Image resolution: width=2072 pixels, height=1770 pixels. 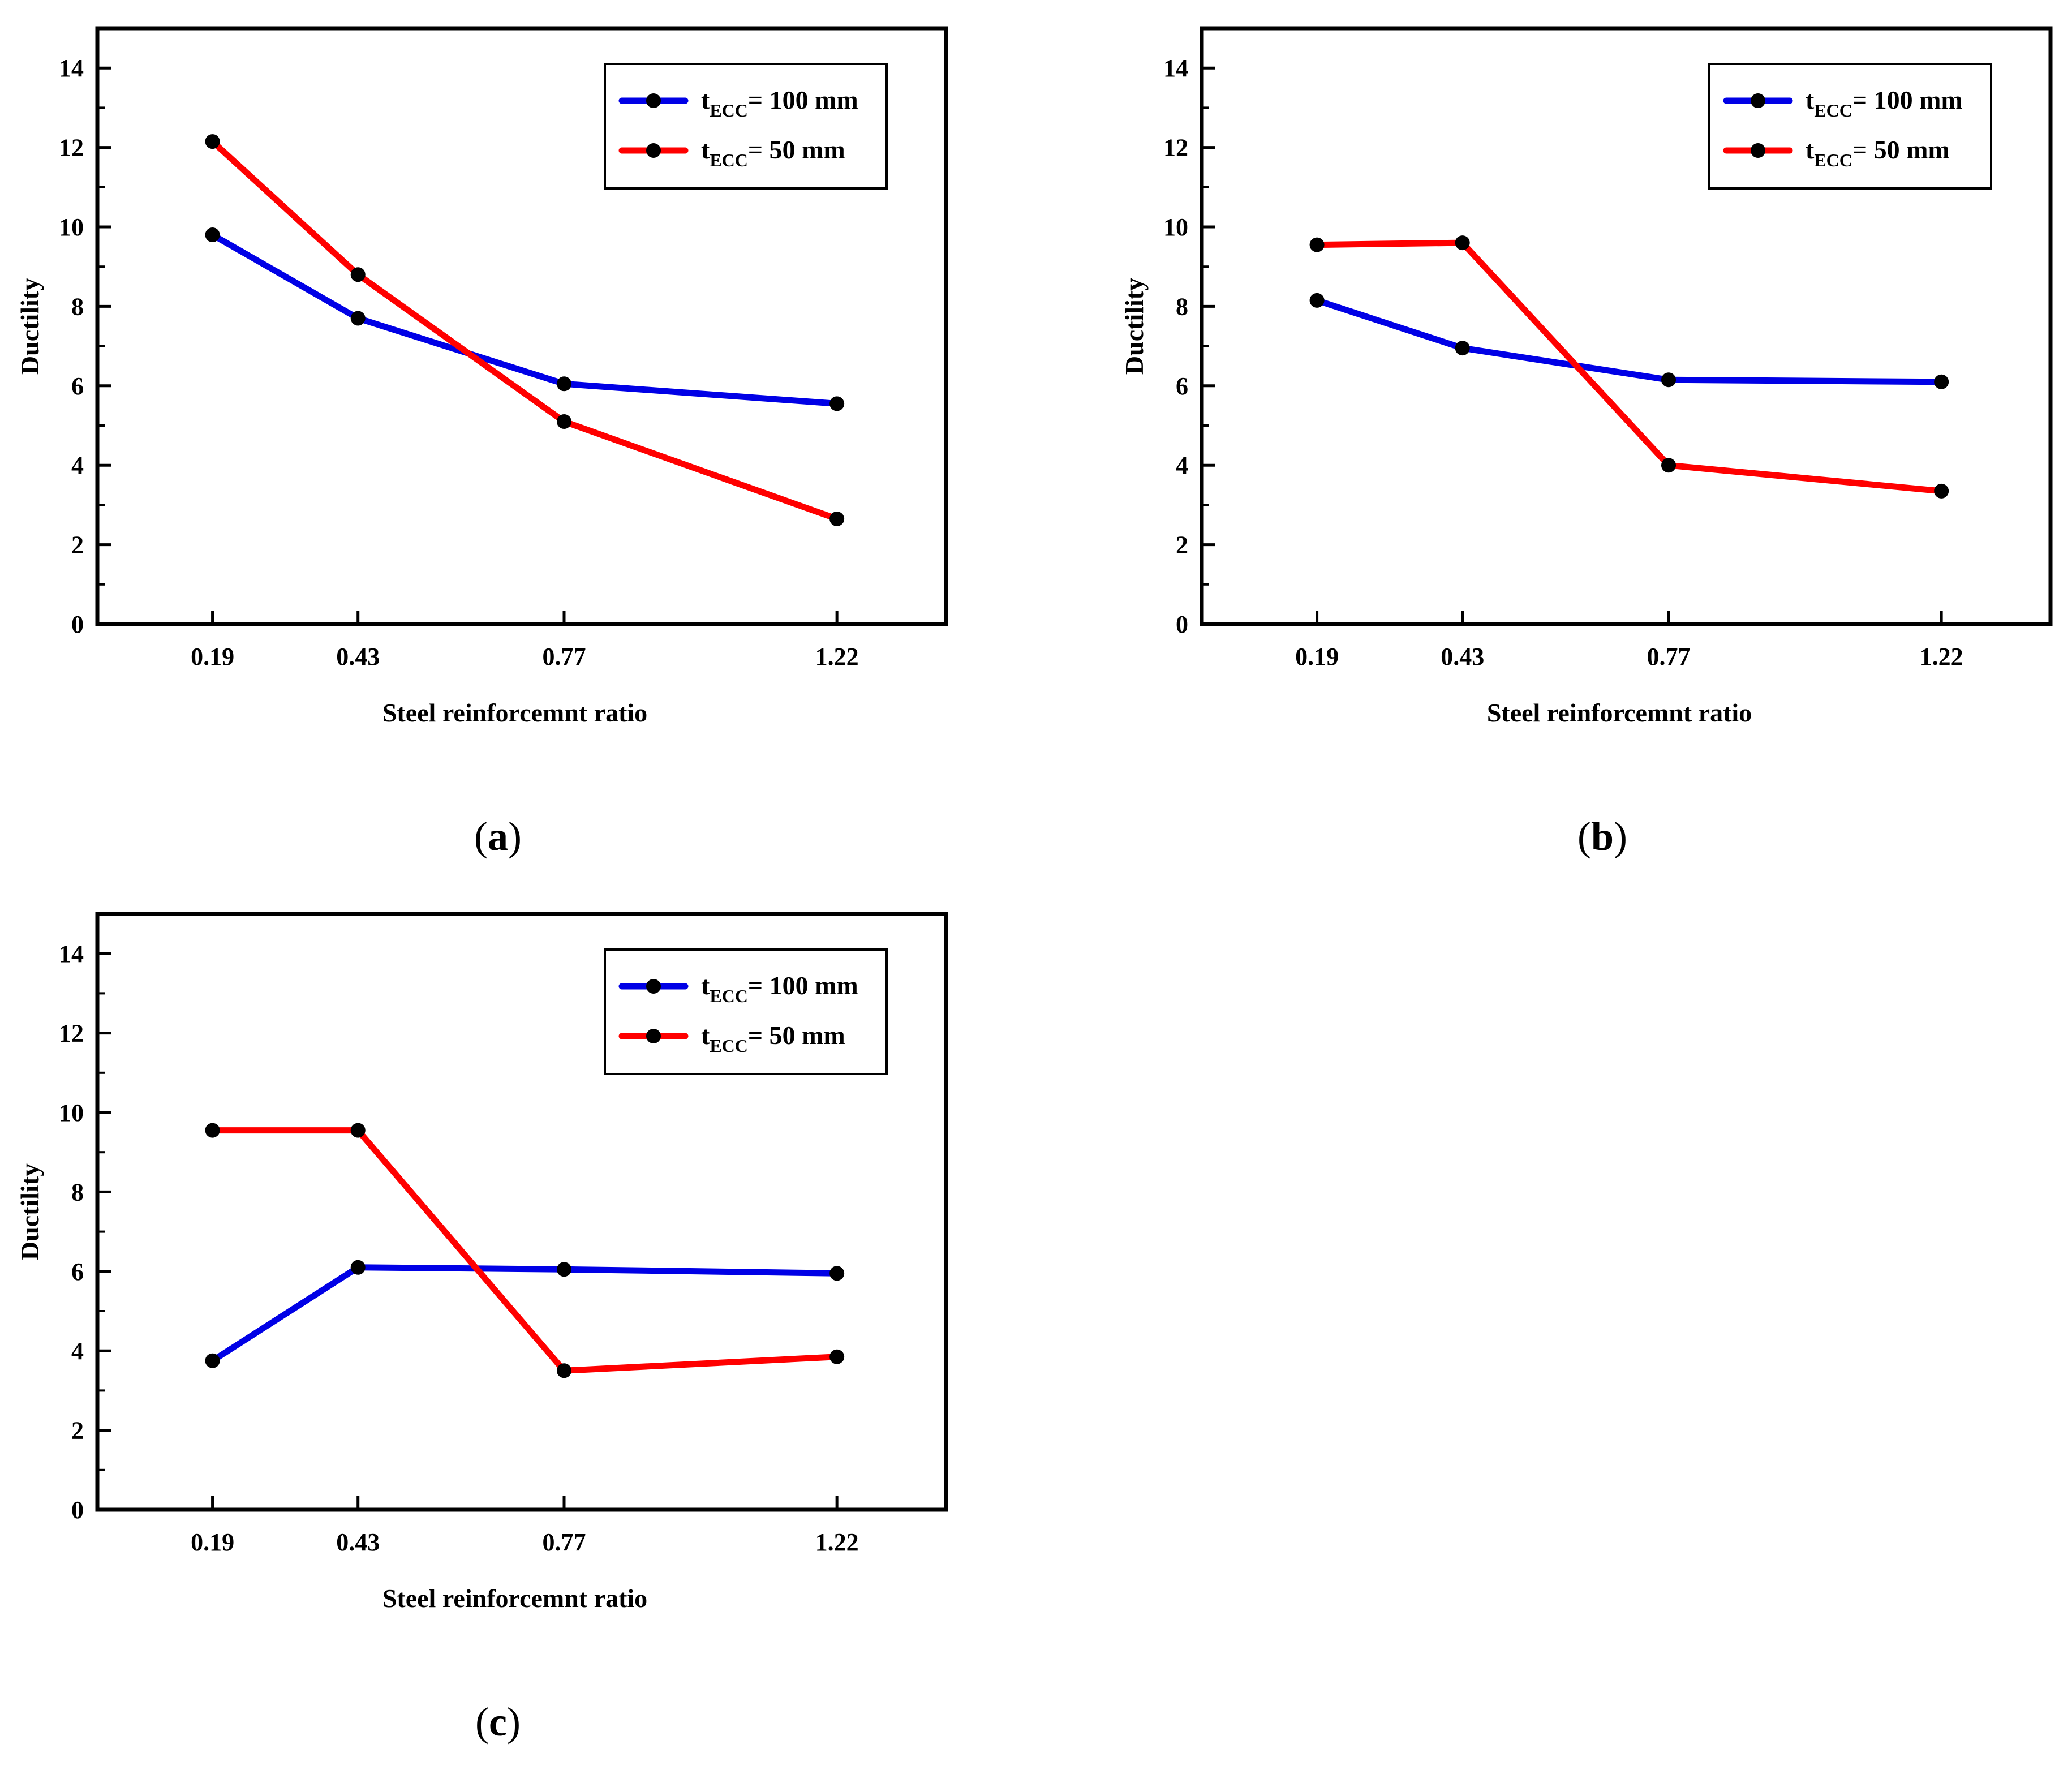 I want to click on legend-label-1: tECC= 50 mm, so click(x=773, y=152).